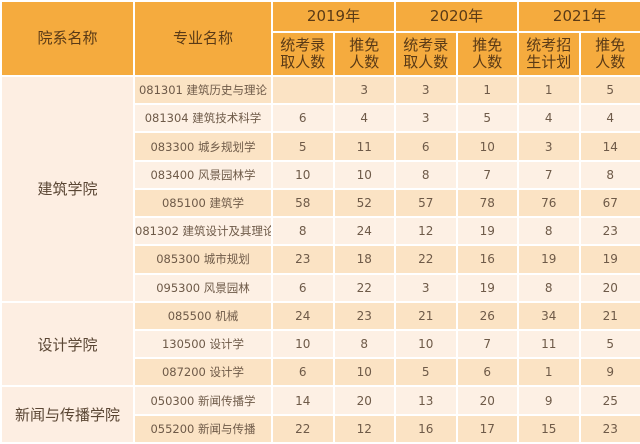 The height and width of the screenshot is (444, 640). Describe the element at coordinates (203, 118) in the screenshot. I see `major-name-cell: 081304 建筑技术科学` at that location.